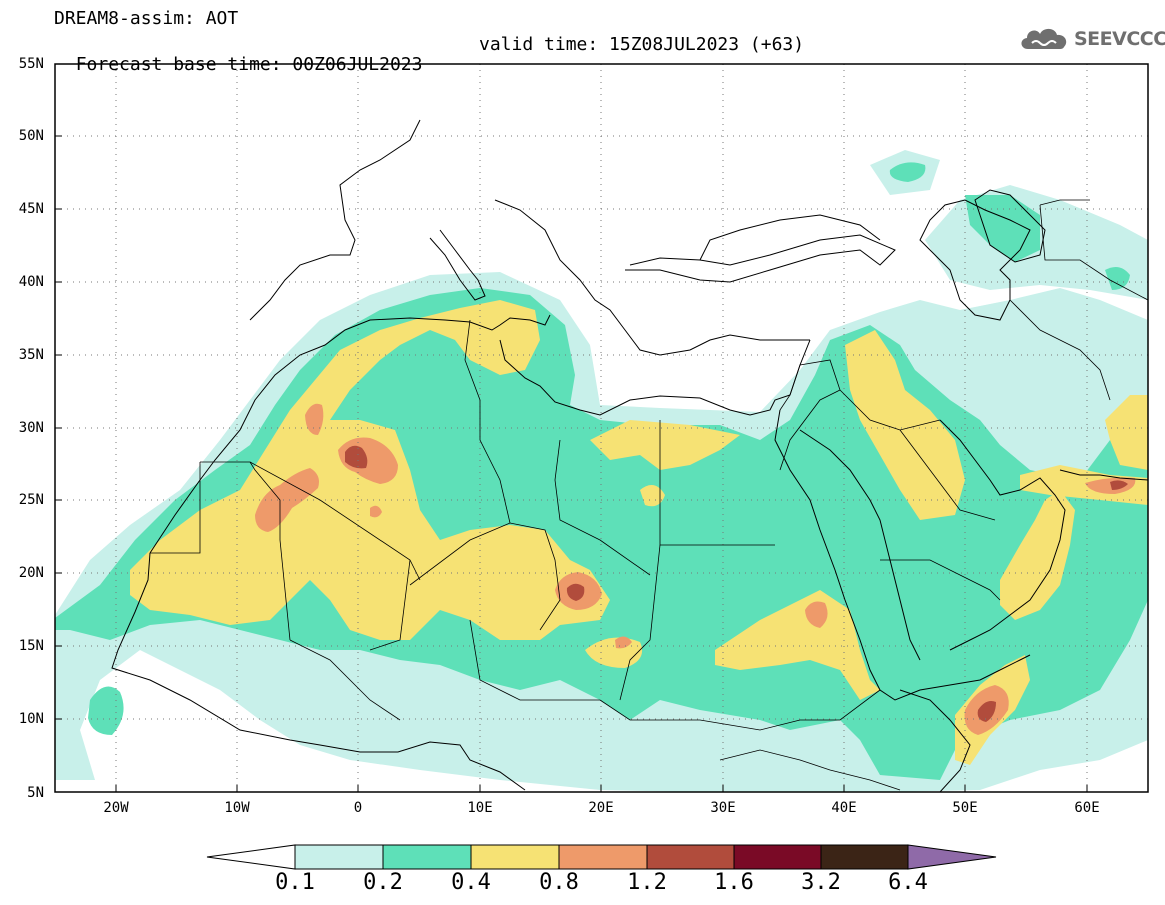  What do you see at coordinates (965, 808) in the screenshot?
I see `lon-label-50e: 50E` at bounding box center [965, 808].